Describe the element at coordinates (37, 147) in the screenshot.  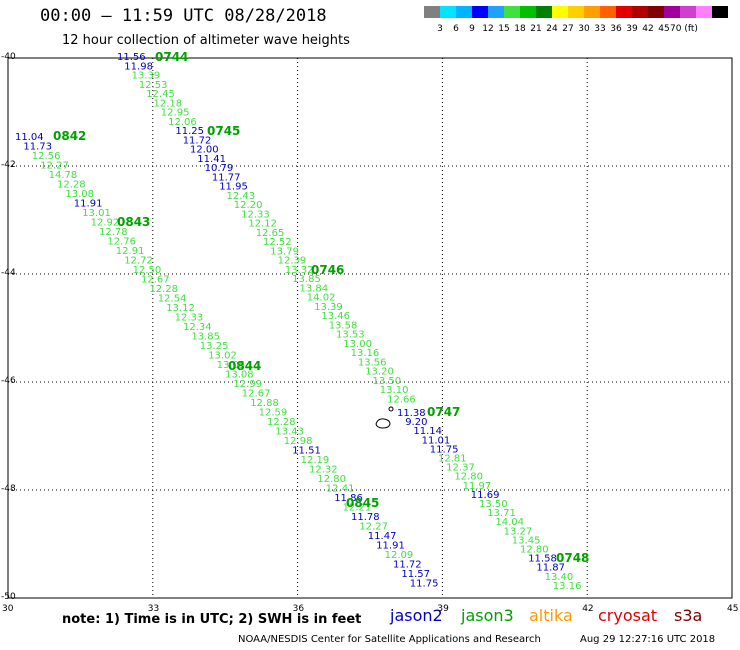
I see `swh-value: 11.73` at that location.